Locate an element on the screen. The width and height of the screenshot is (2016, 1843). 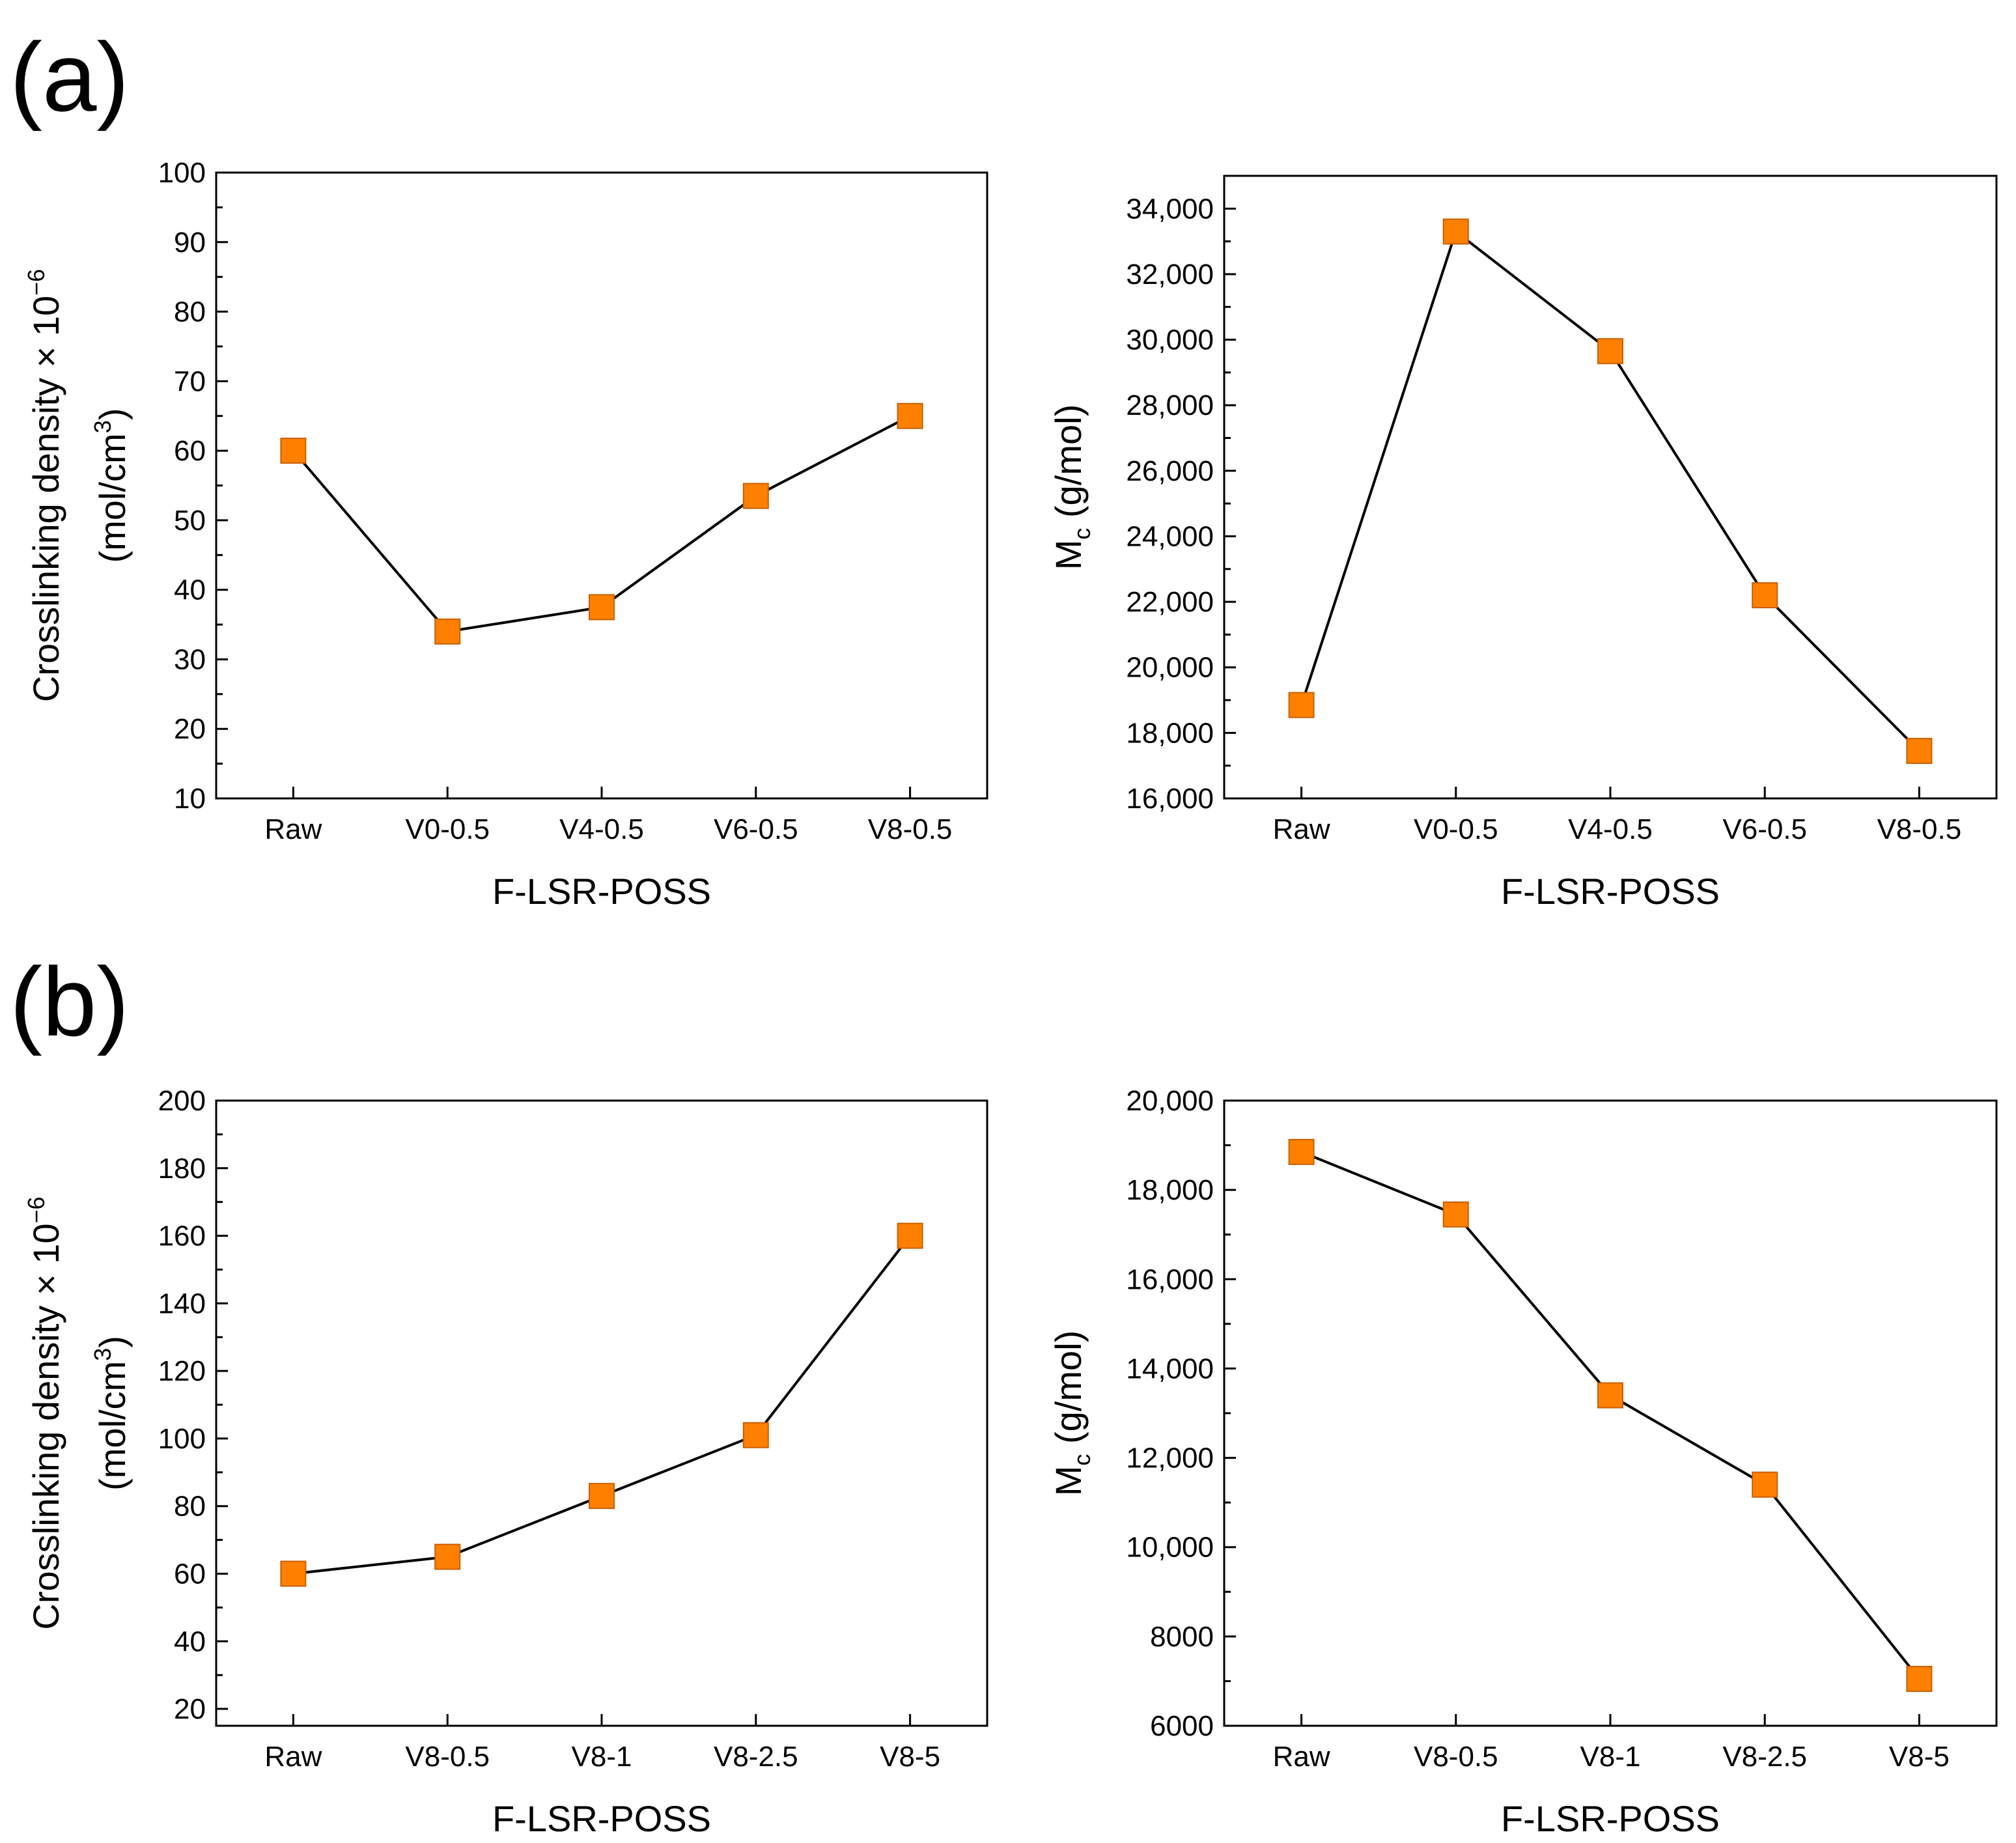
y-tick-label: 24,000 is located at coordinates (1170, 536).